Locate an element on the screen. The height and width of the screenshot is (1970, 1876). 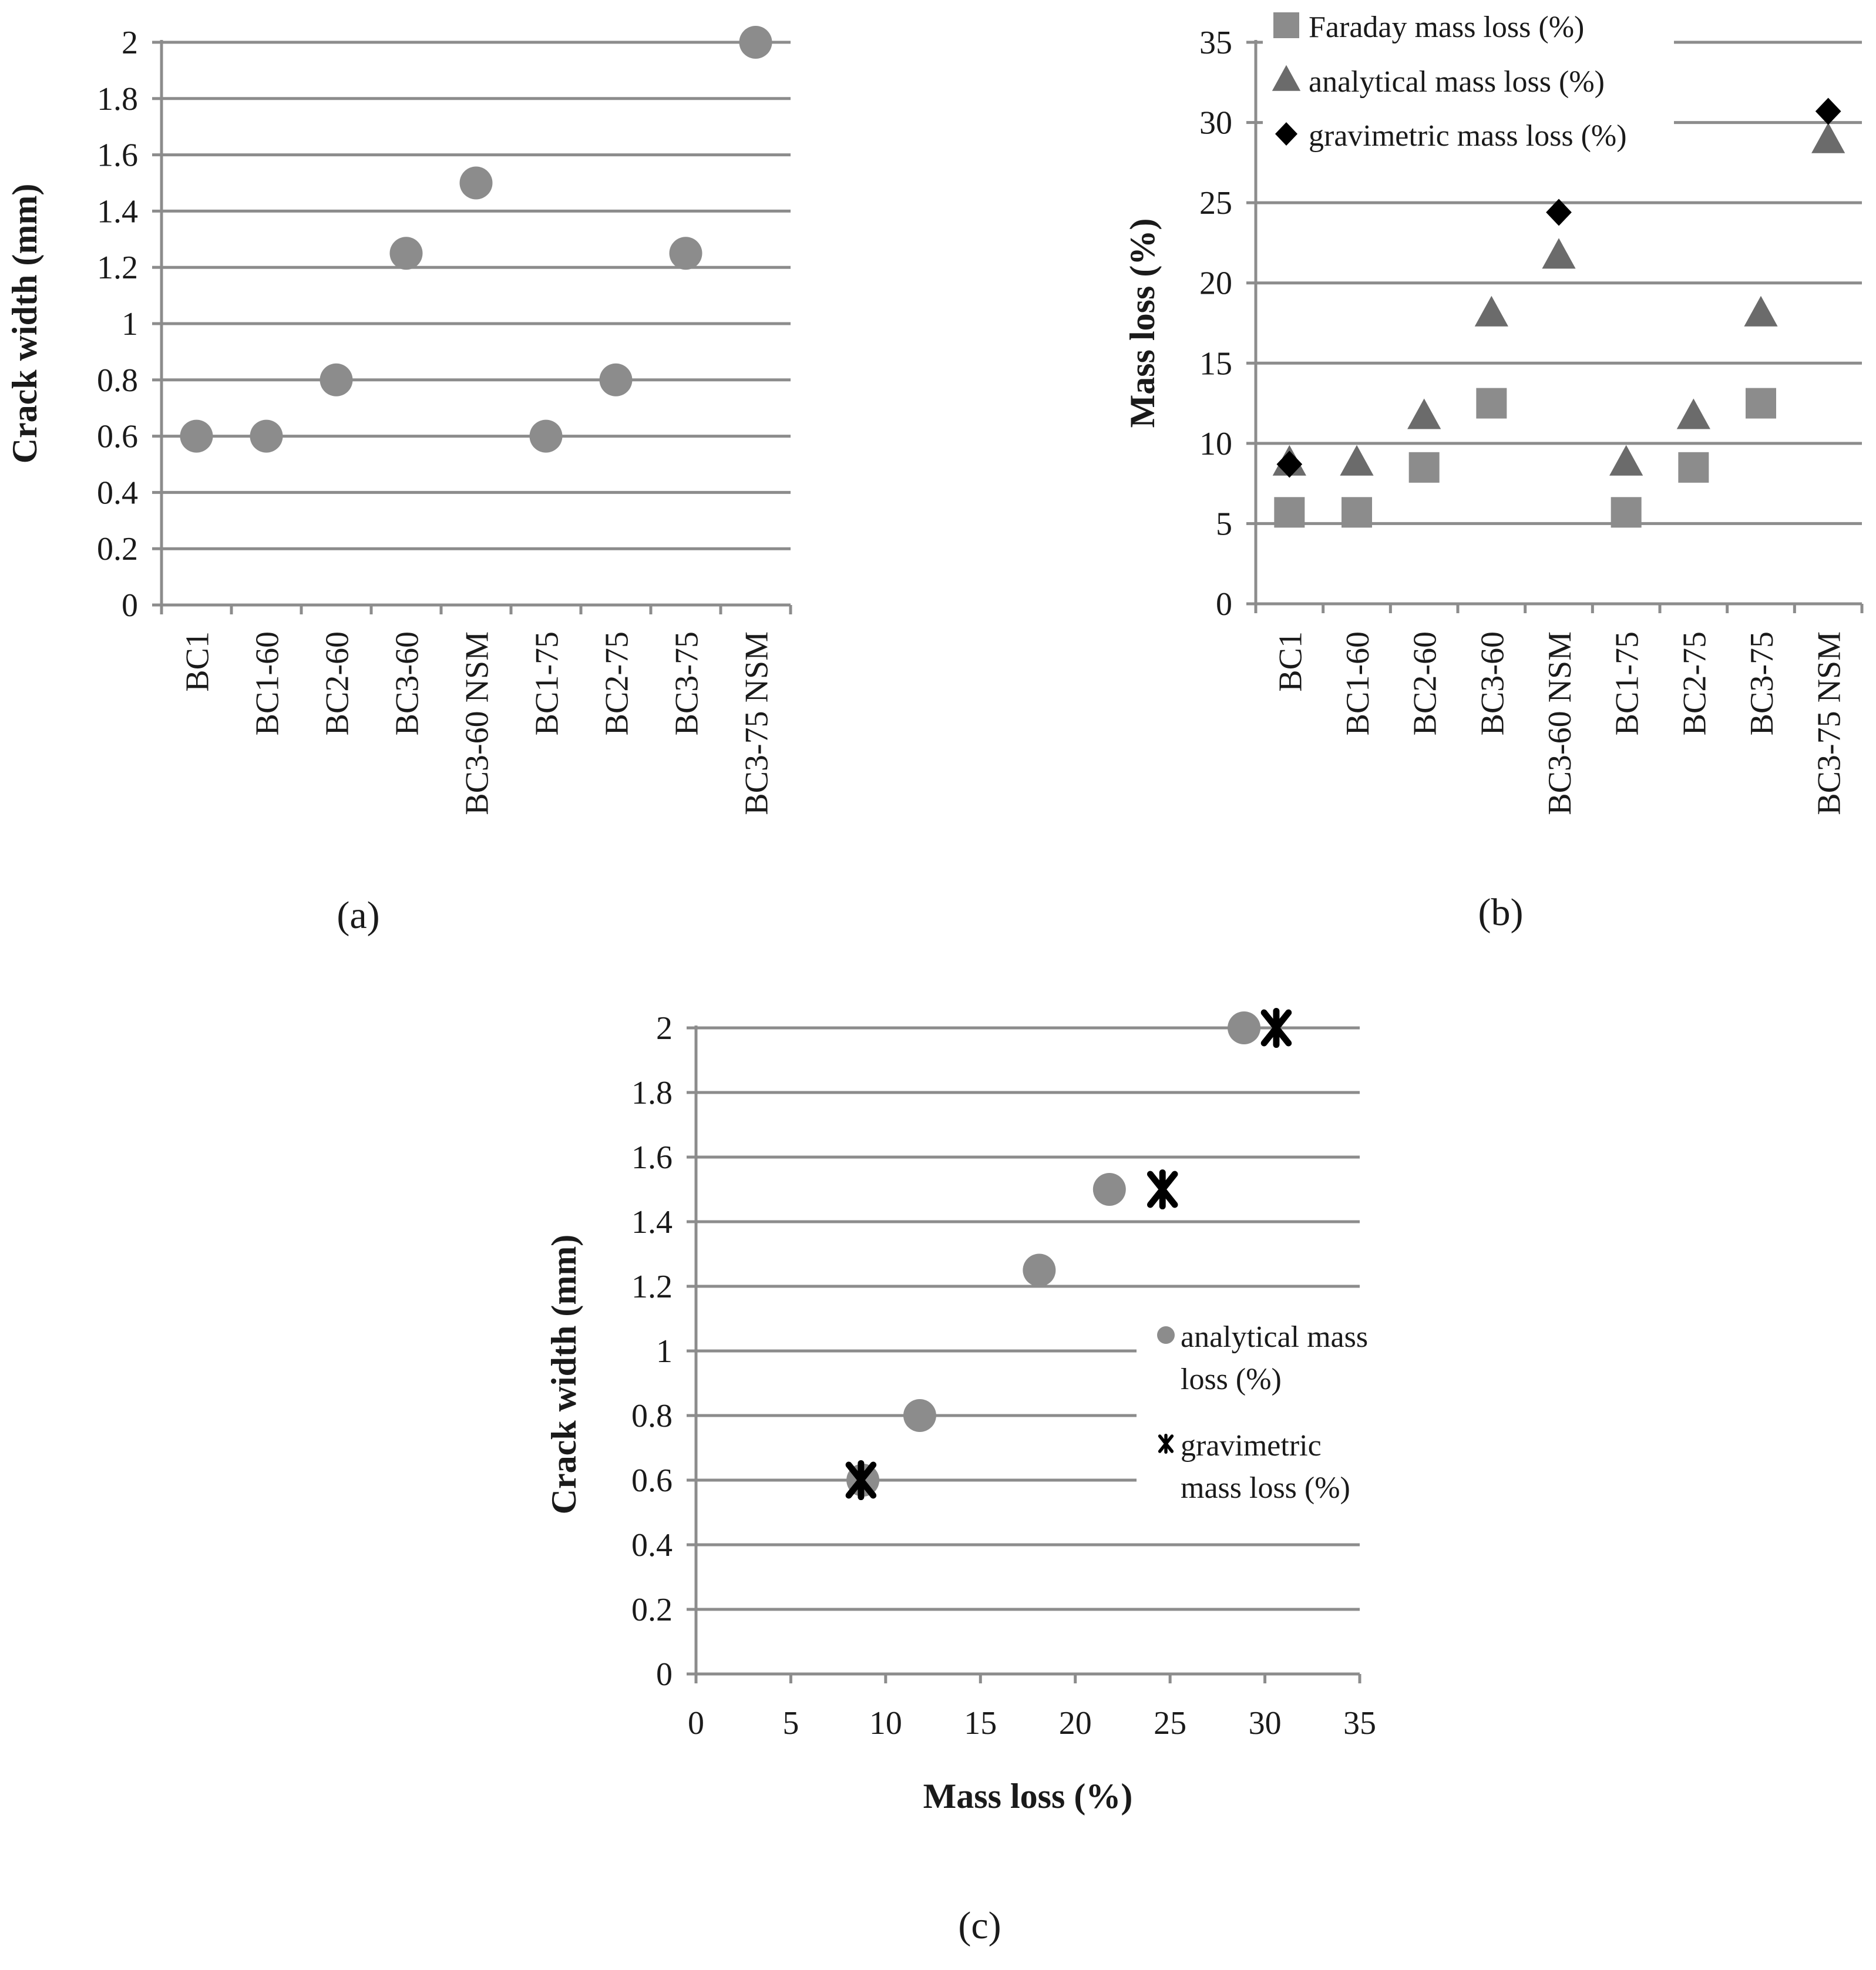
legend-background is located at coordinates (1469, 80).